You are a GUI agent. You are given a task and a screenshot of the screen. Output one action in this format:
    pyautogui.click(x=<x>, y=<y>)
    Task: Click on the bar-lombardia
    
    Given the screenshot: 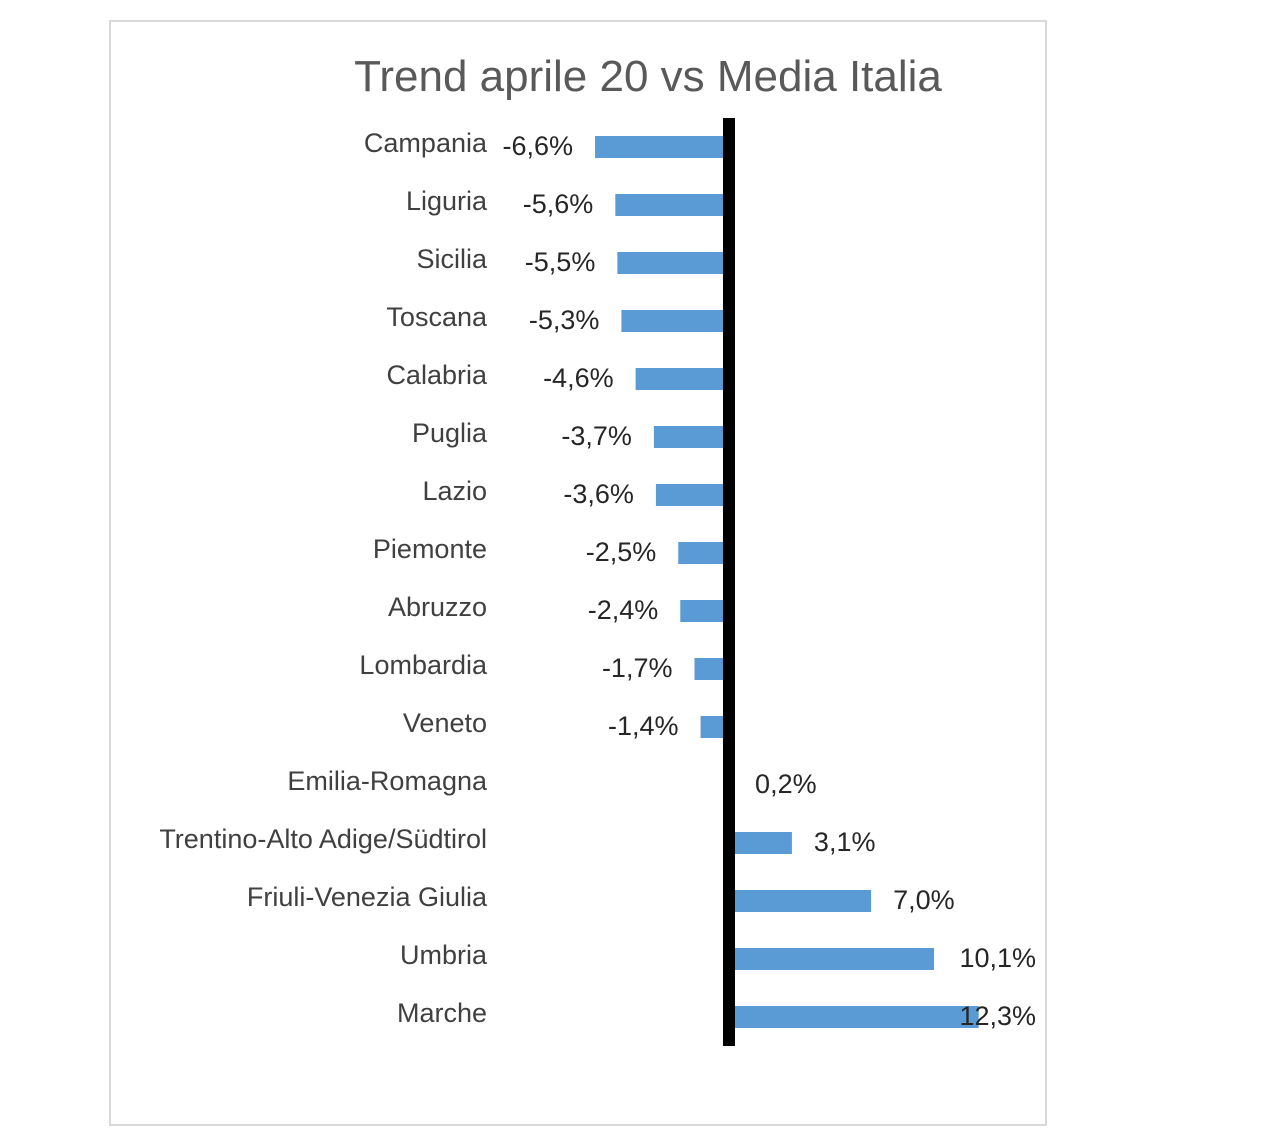 What is the action you would take?
    pyautogui.click(x=711, y=669)
    